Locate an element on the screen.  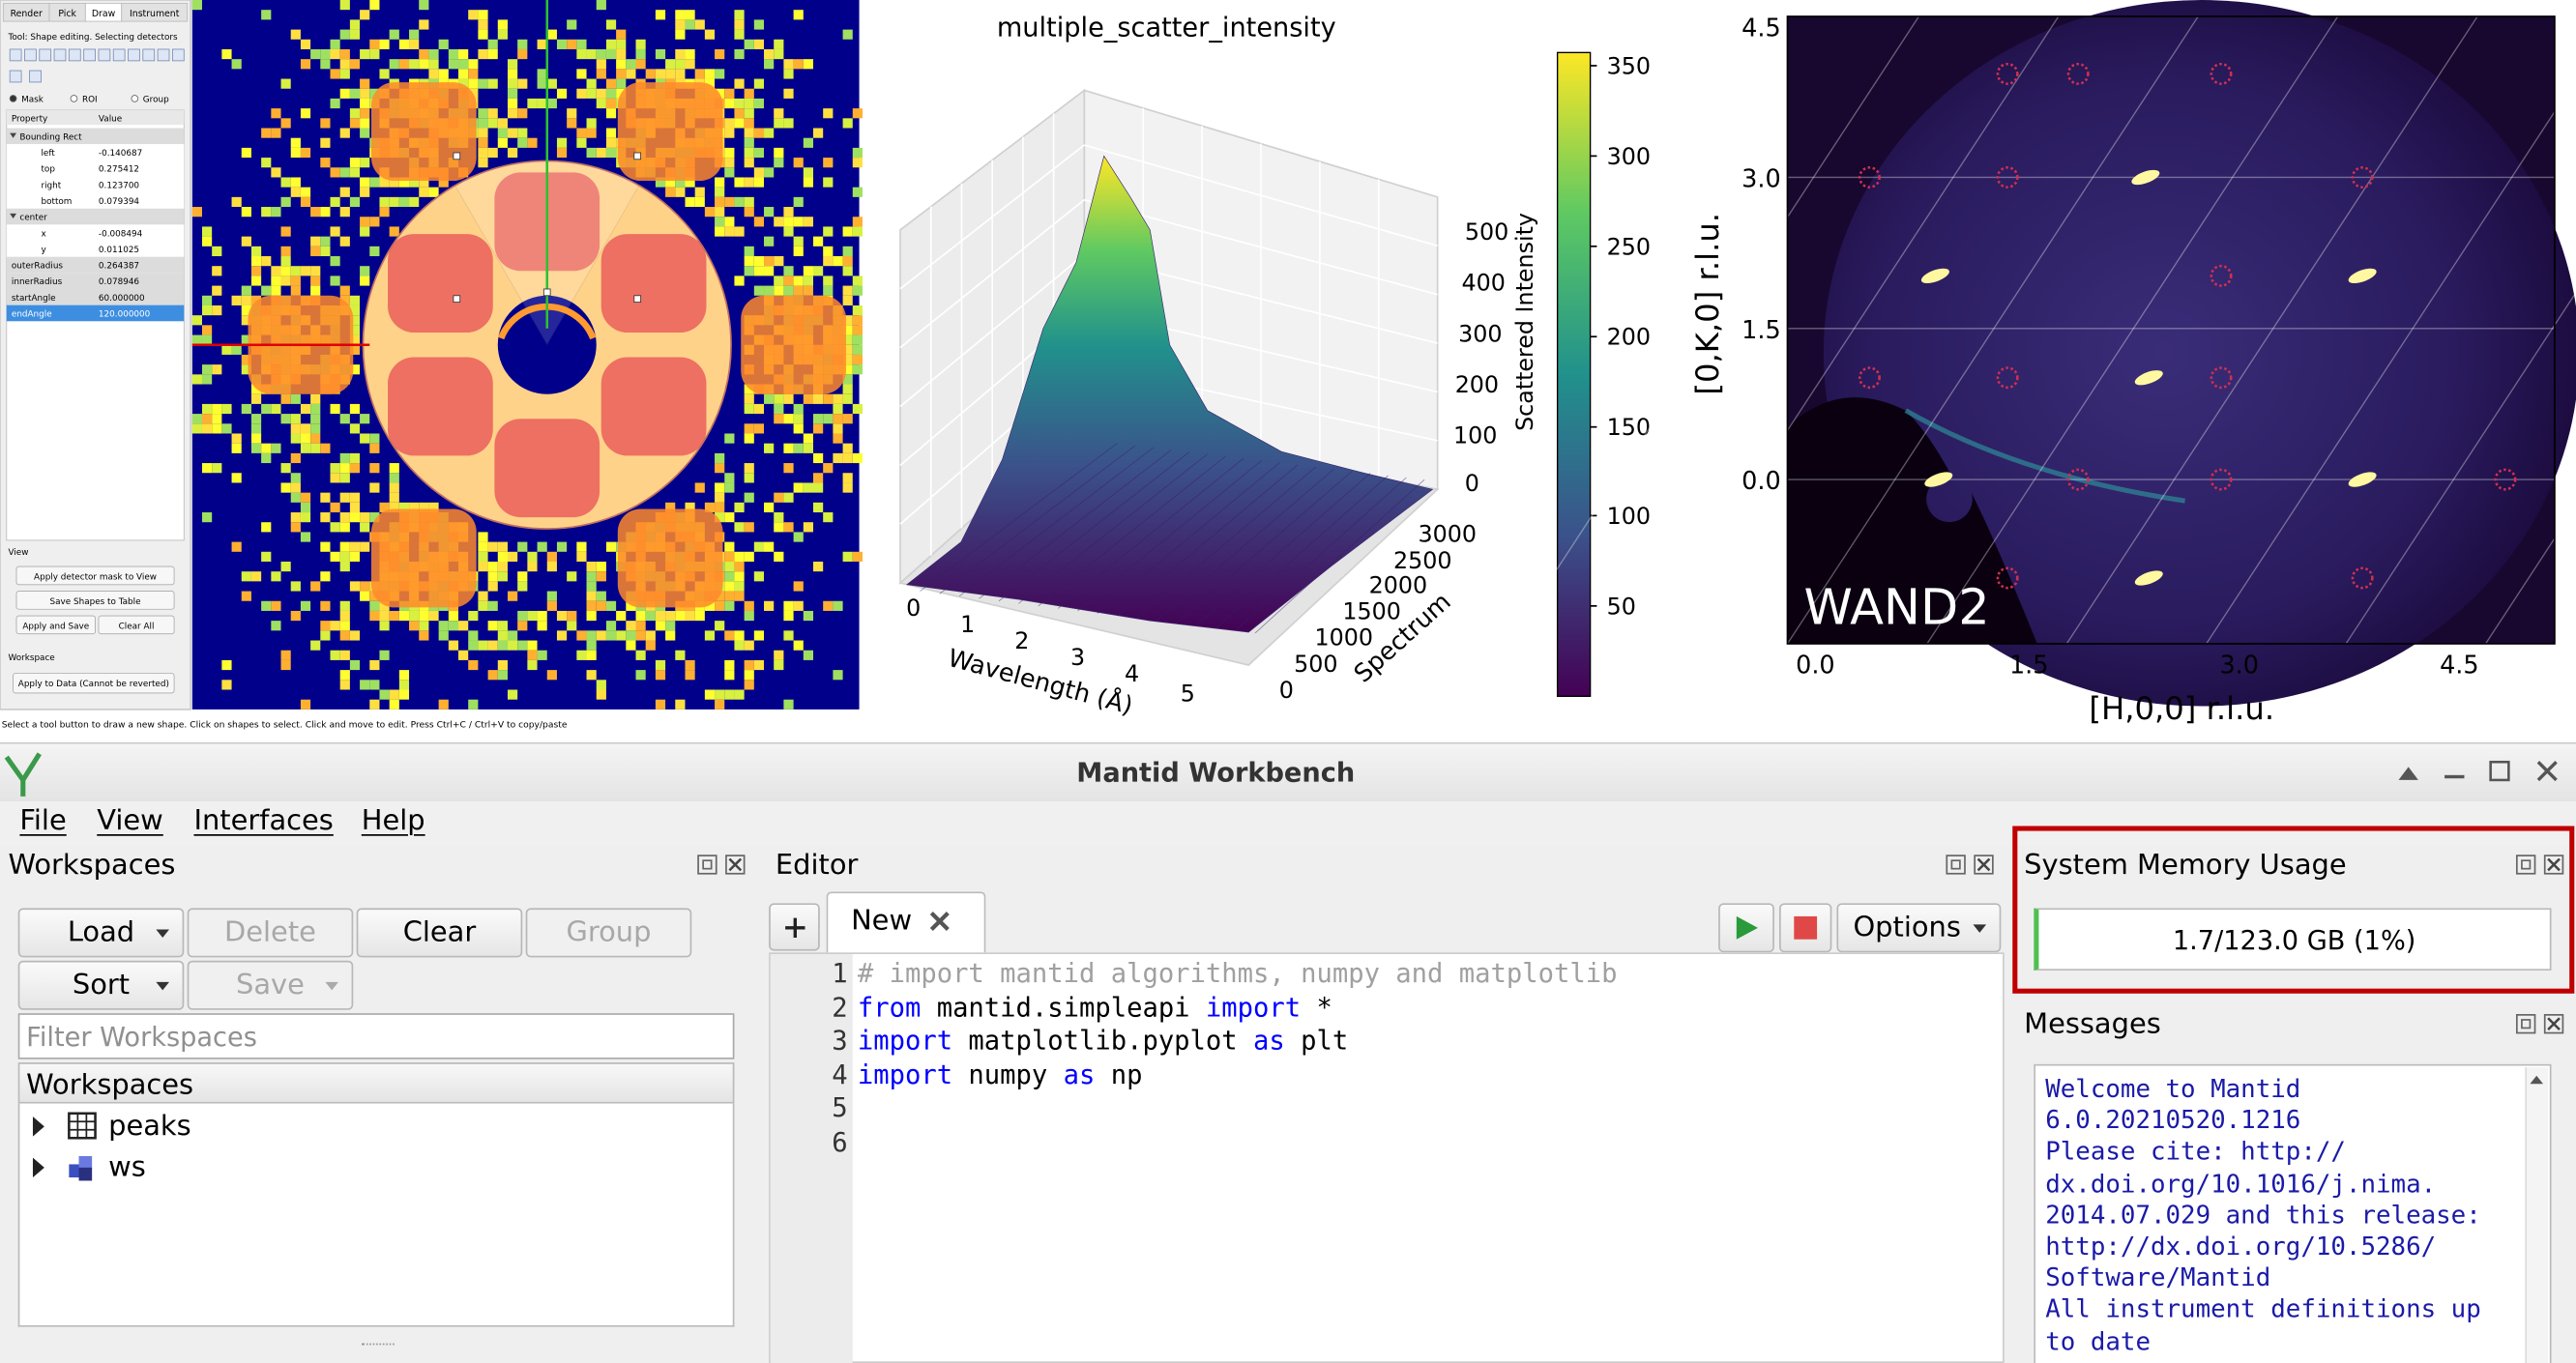
colorbar-tick-label: 200 is located at coordinates (1629, 338).